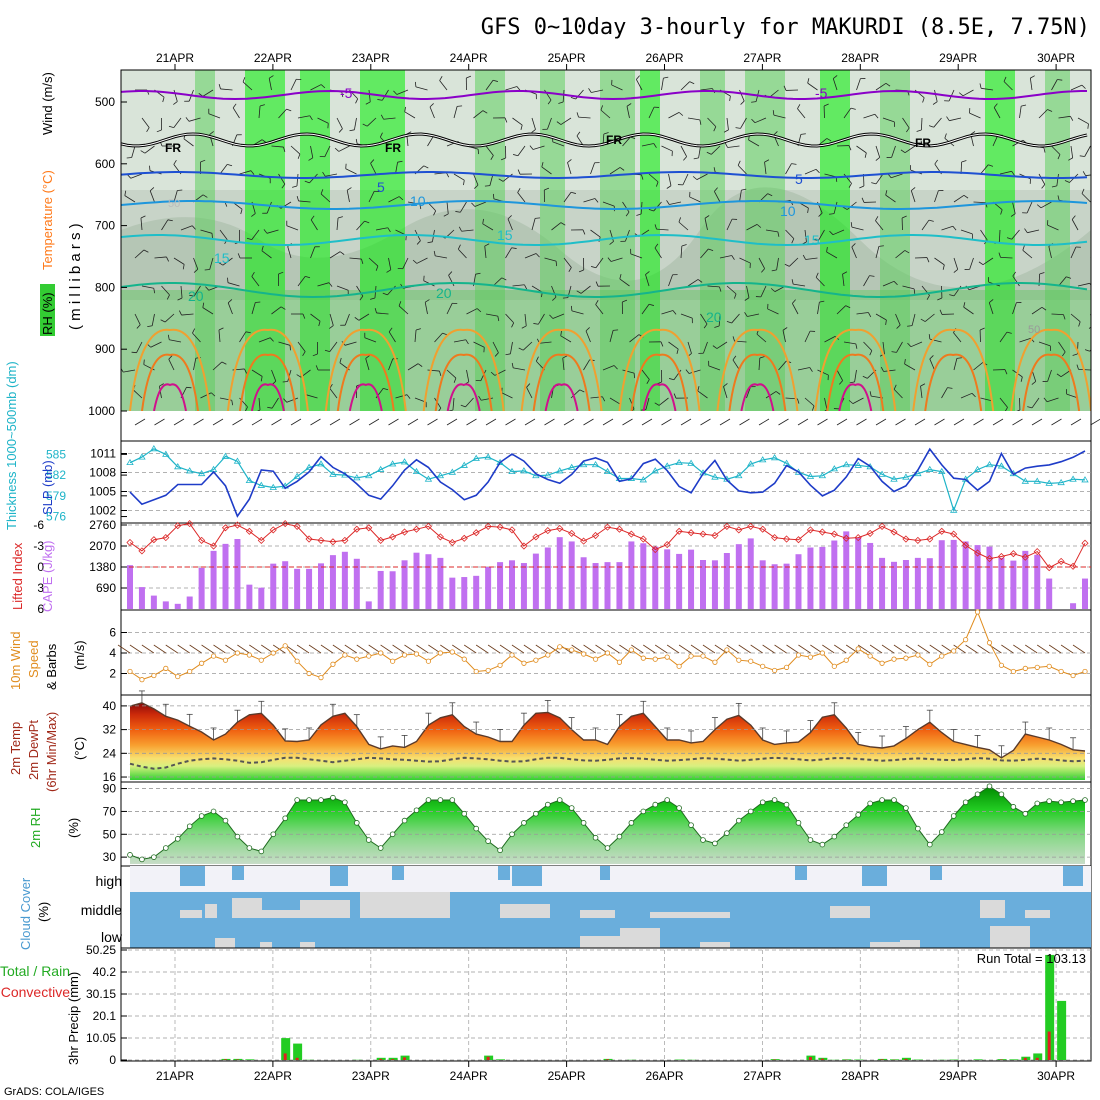 The width and height of the screenshot is (1100, 1100). Describe the element at coordinates (469, 1076) in the screenshot. I see `bottom-date-label: 24APR` at that location.